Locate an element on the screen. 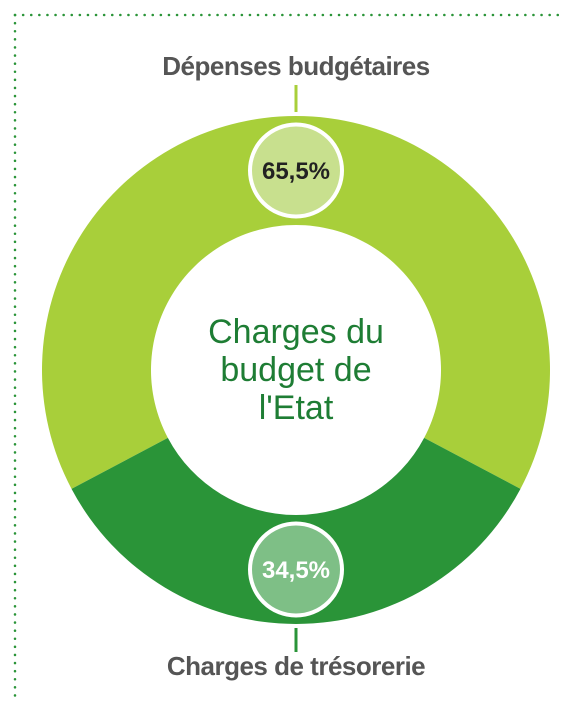 The image size is (570, 706). value-label: 34,5% is located at coordinates (296, 570).